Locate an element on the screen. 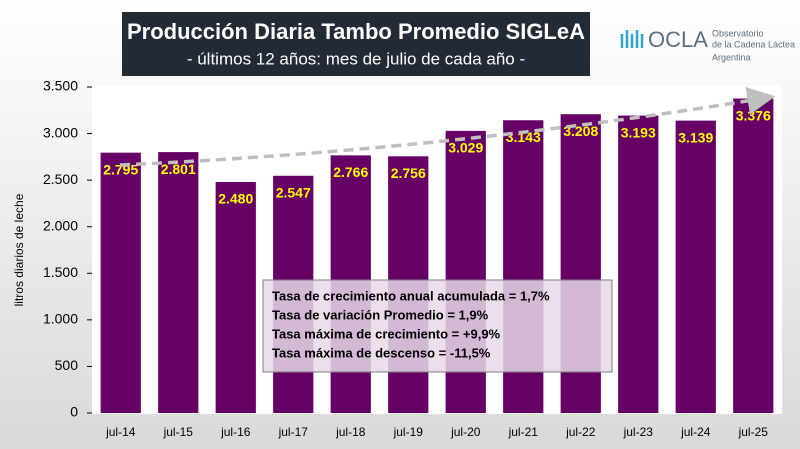 The height and width of the screenshot is (449, 800). x-tick-label: jul-23 is located at coordinates (638, 432).